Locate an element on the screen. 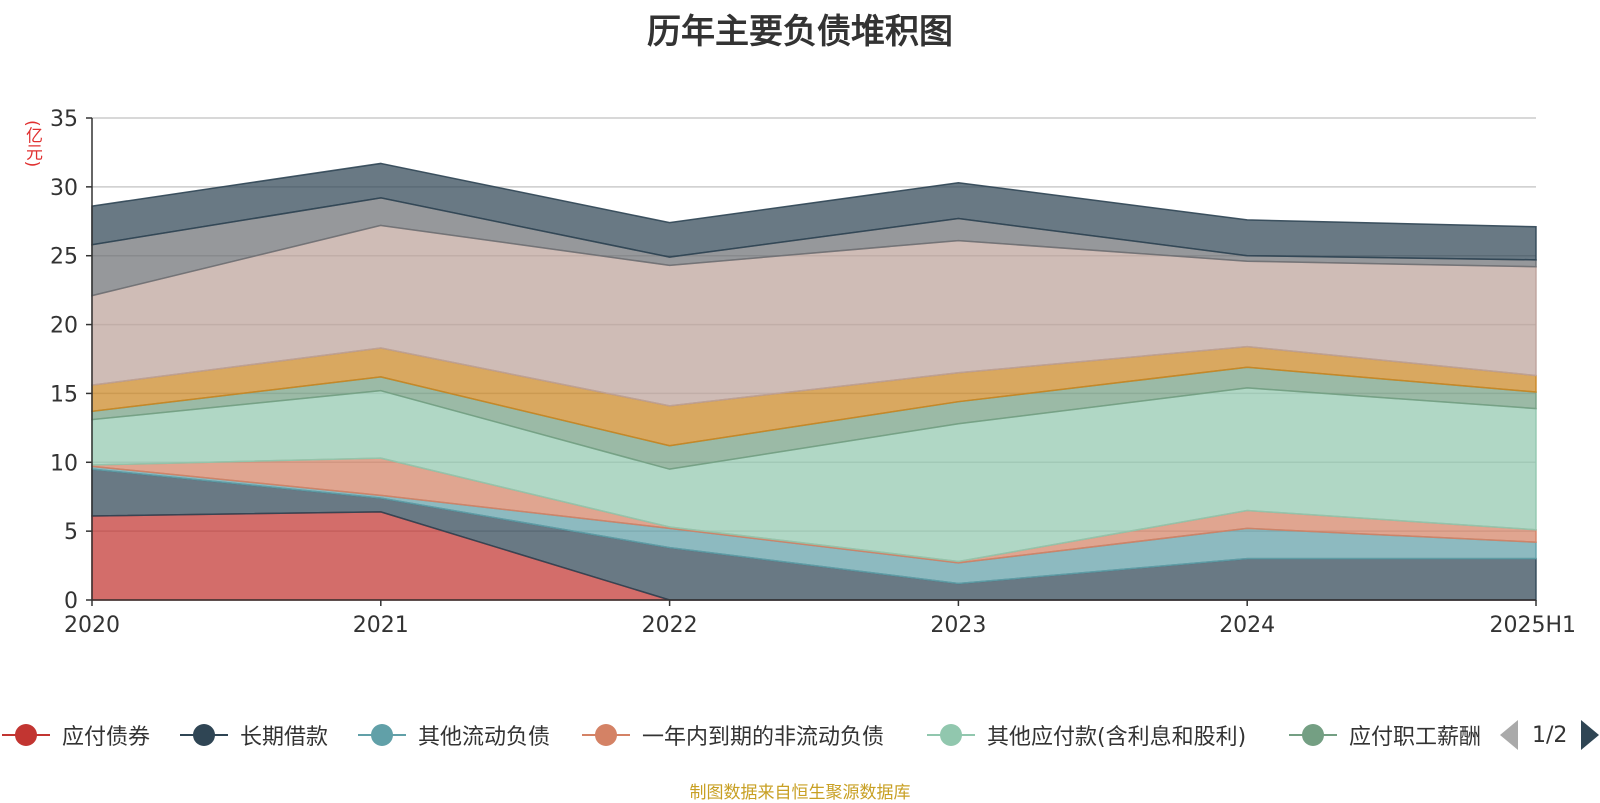  legend-item: 应付职工薪酬 is located at coordinates (1383, 735).